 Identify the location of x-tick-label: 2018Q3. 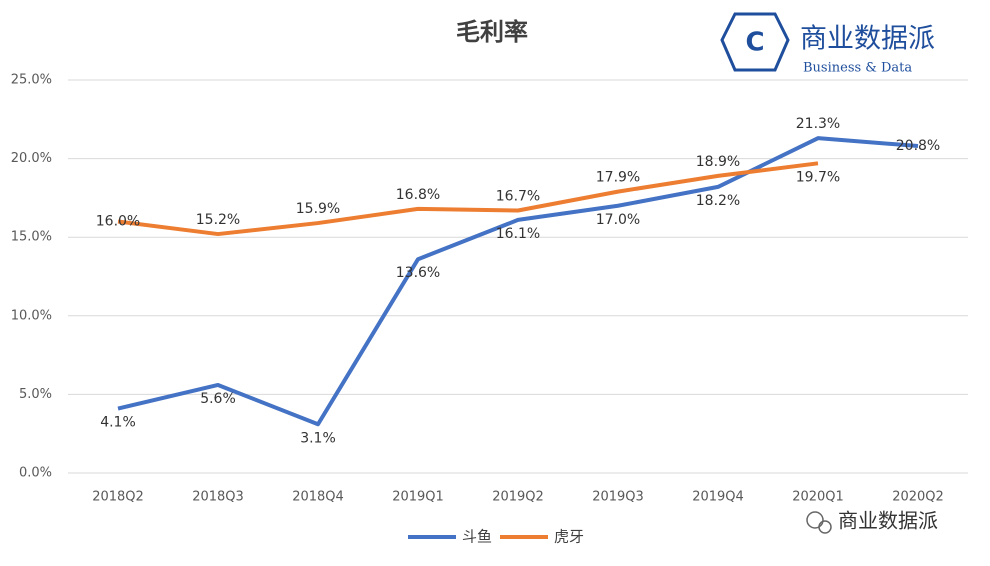
(218, 497).